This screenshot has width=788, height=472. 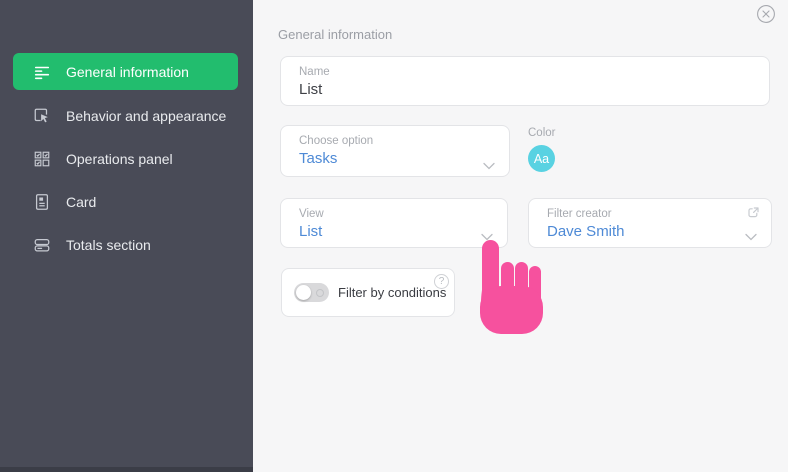 I want to click on filter-creator-value: Dave Smith, so click(x=586, y=231).